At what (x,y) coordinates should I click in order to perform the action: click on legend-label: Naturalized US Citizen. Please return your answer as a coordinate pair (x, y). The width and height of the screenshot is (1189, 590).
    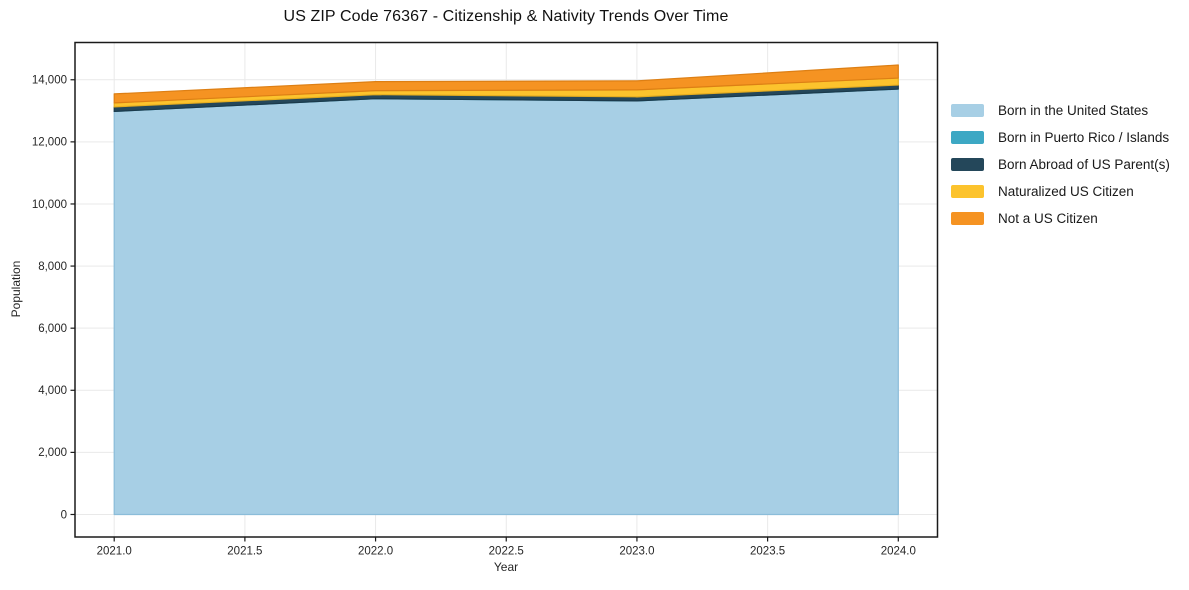
    Looking at the image, I should click on (1066, 191).